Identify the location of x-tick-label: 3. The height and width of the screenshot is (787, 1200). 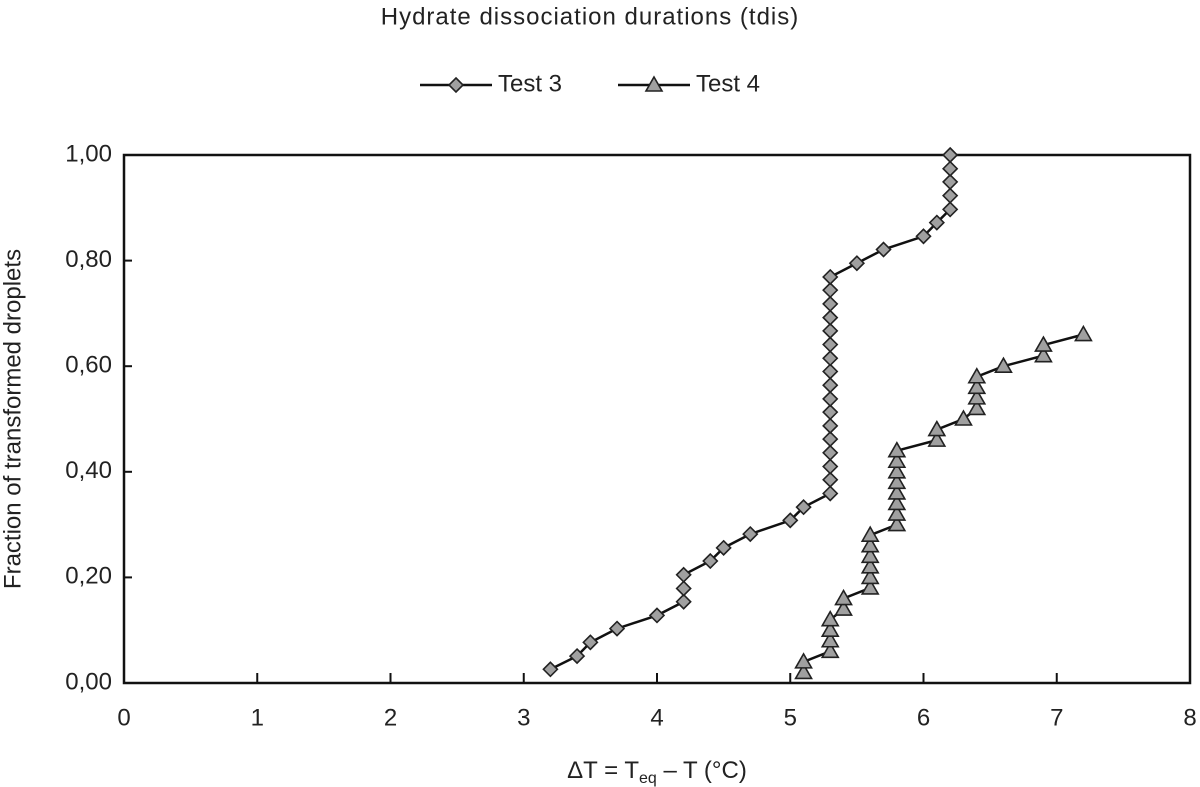
(523, 717).